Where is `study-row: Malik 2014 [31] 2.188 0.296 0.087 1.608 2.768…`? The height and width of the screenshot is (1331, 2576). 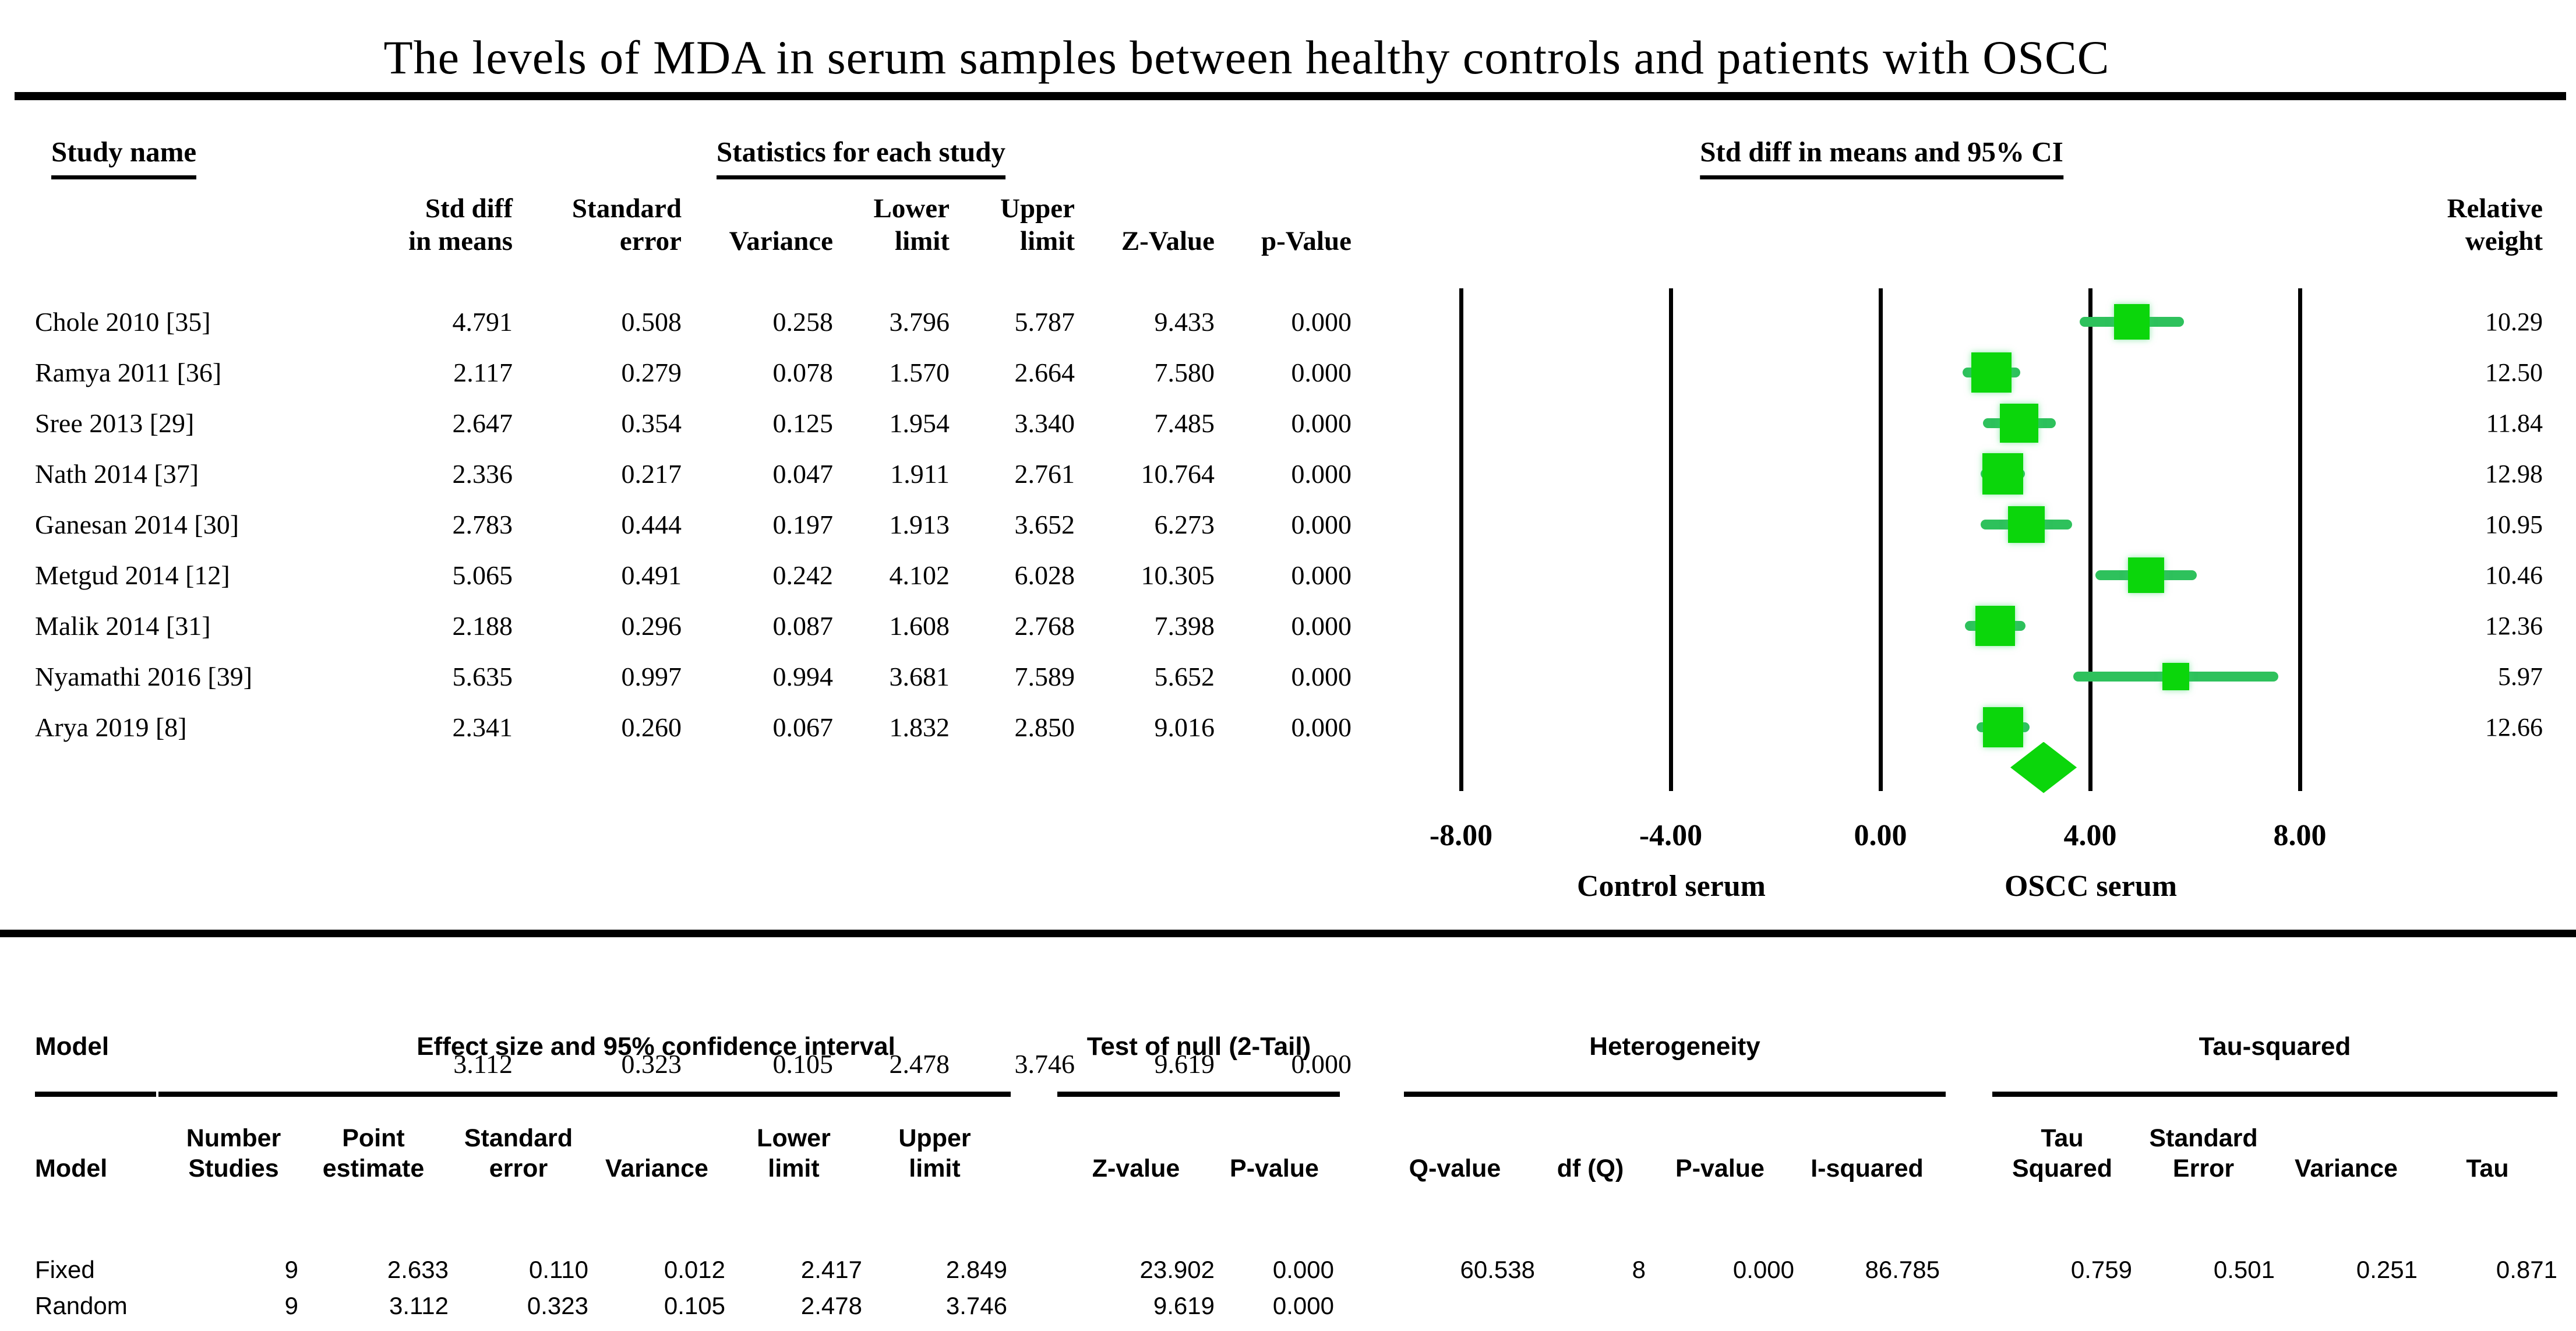 study-row: Malik 2014 [31] 2.188 0.296 0.087 1.608 2.768… is located at coordinates (1288, 626).